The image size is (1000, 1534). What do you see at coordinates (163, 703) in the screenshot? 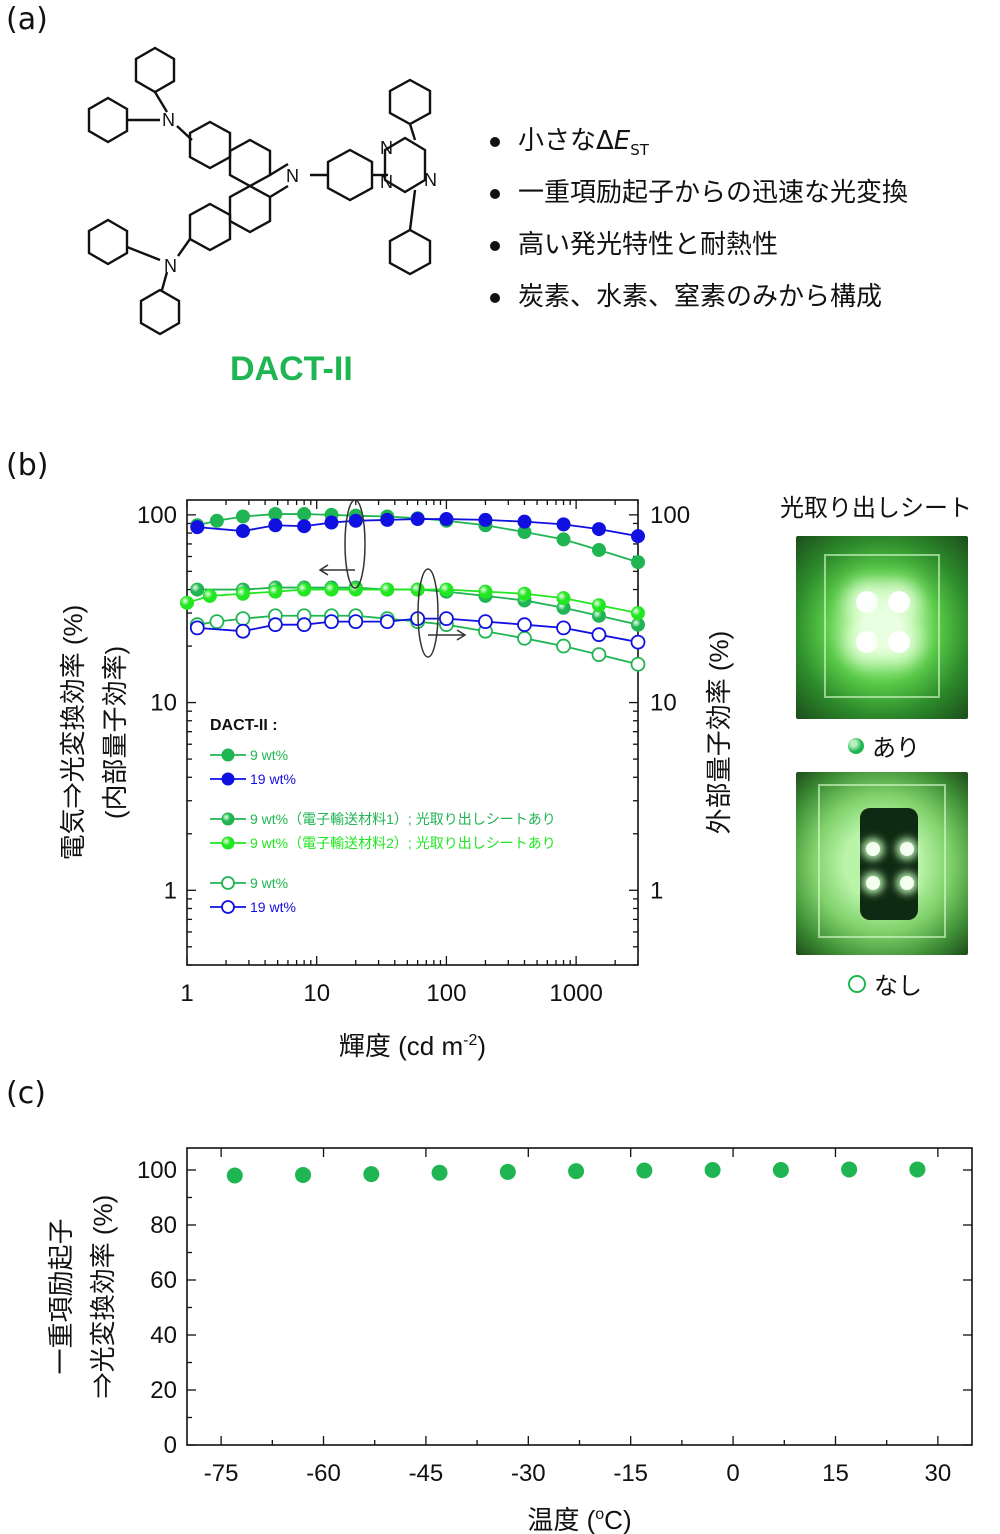
I see `y-tick-label-left: 10` at bounding box center [163, 703].